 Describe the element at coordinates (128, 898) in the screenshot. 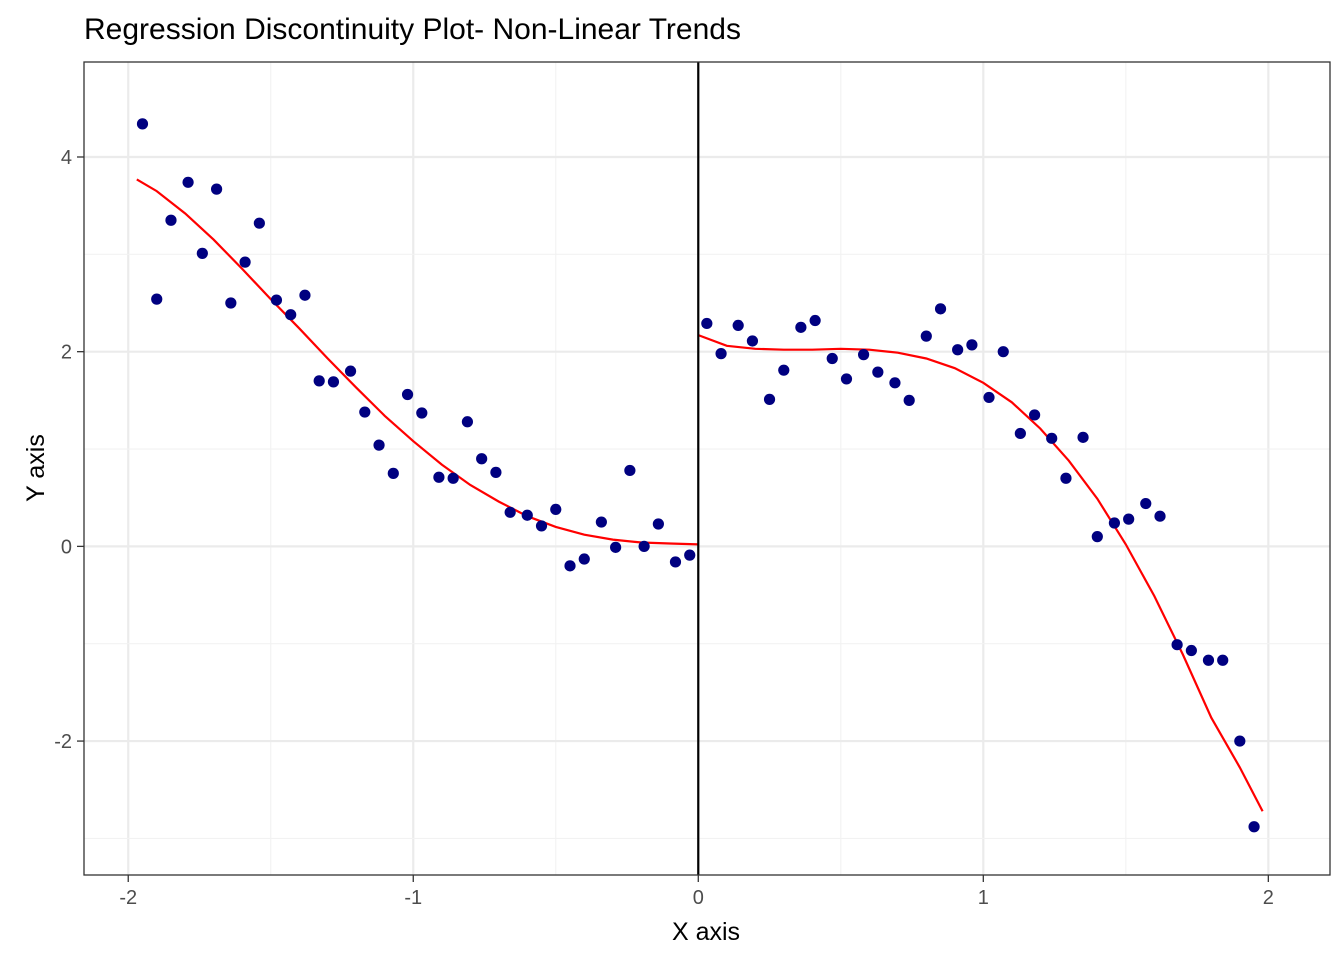

I see `x-tick-label: -2` at that location.